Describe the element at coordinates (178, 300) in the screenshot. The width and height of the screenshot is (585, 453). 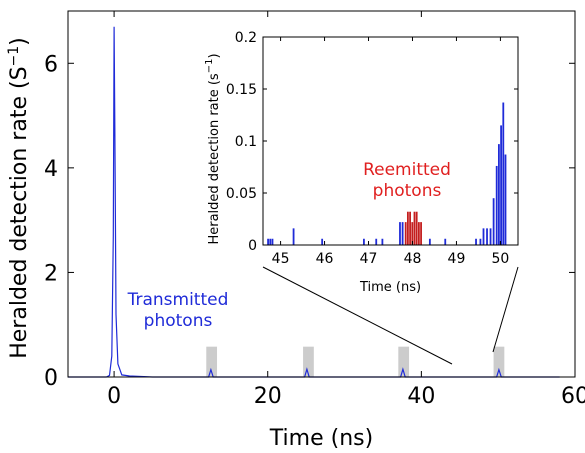
I see `transmitted-annotation-line1: Transmitted` at that location.